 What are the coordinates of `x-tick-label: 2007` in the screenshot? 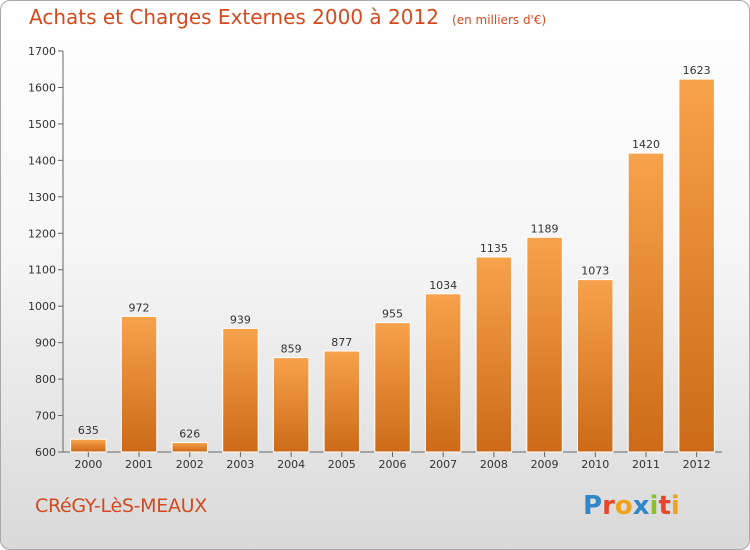 It's located at (443, 464).